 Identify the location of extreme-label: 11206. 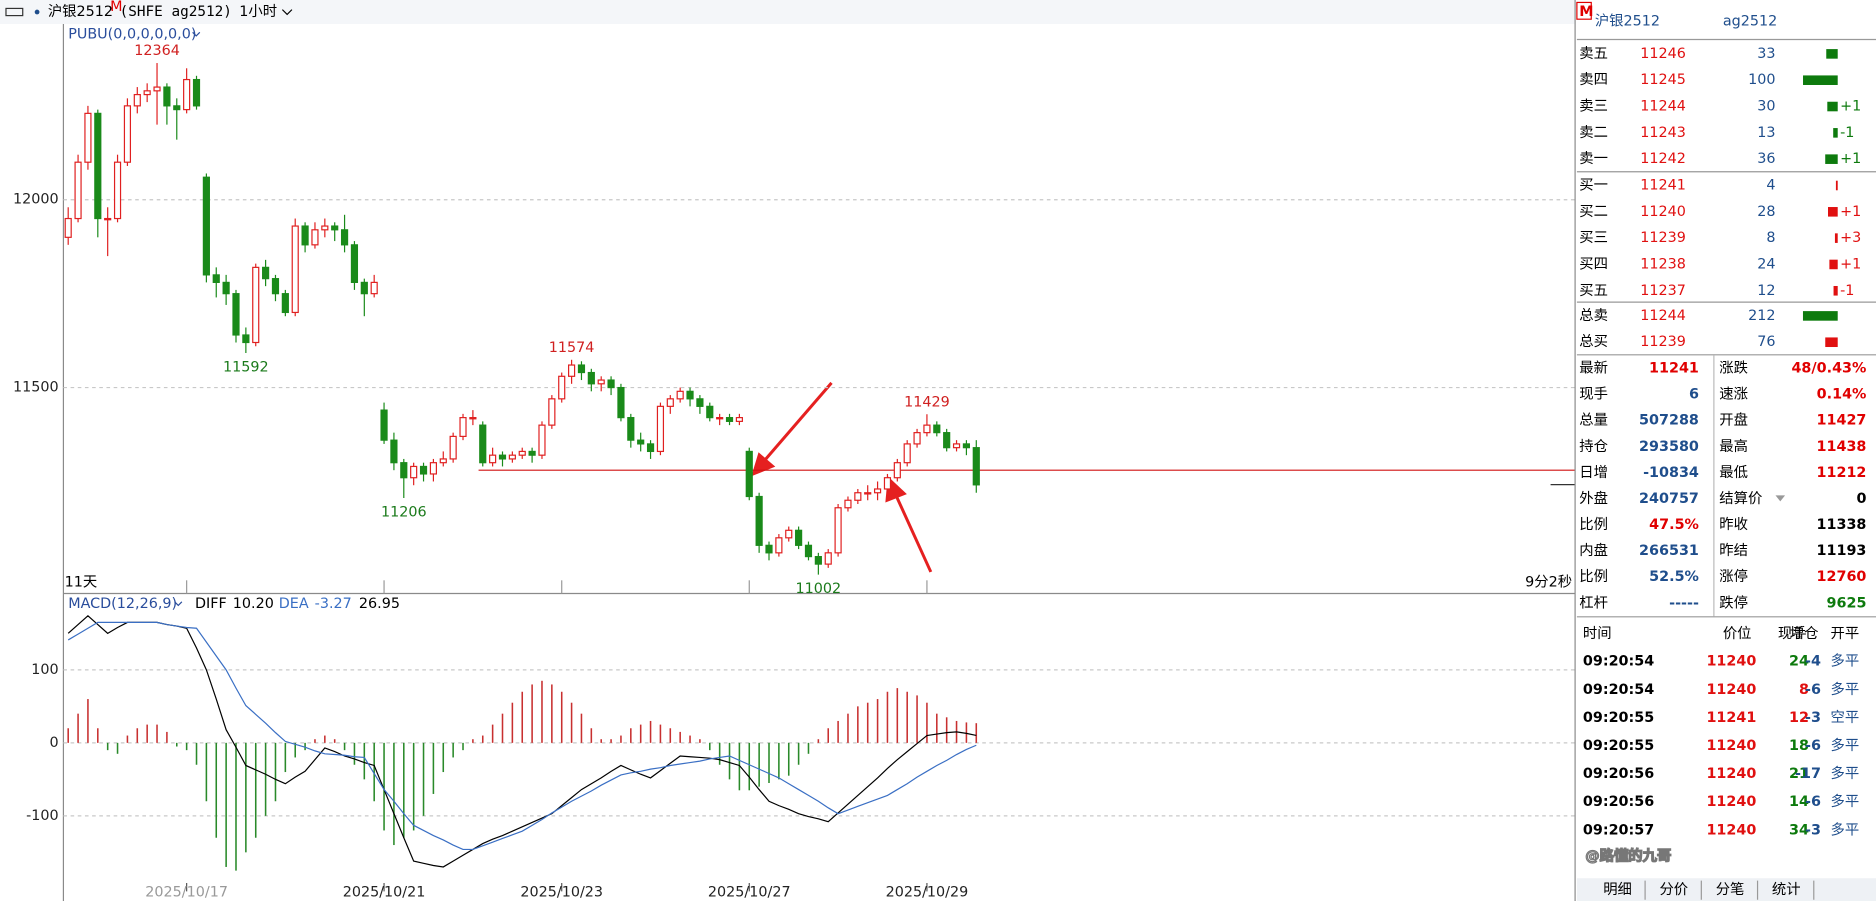
(404, 512).